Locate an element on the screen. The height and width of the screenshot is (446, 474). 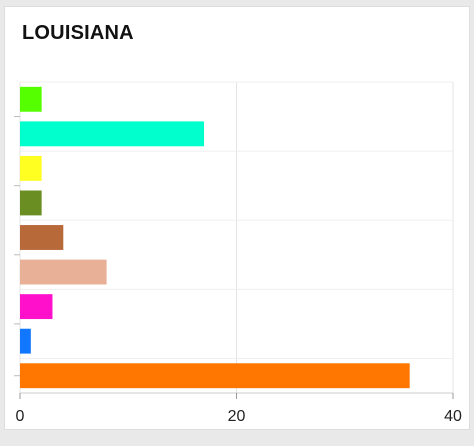
x-tick-label-2: 40 is located at coordinates (453, 416).